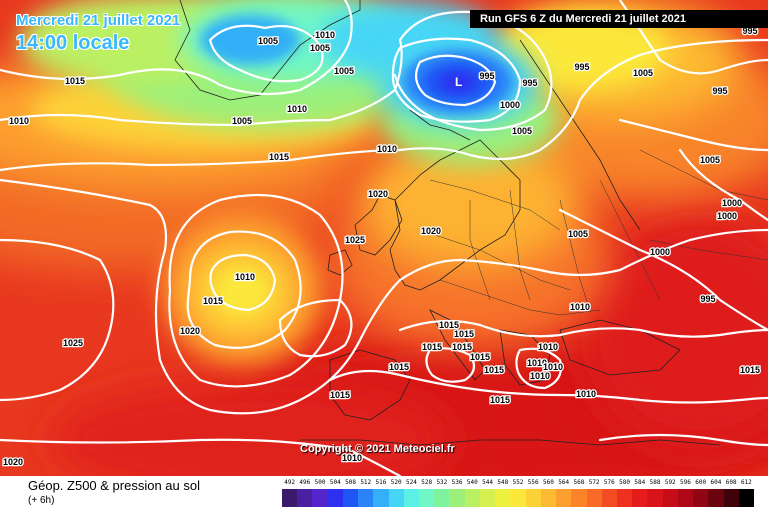  What do you see at coordinates (41, 500) in the screenshot?
I see `forecast-step: (+ 6h)` at bounding box center [41, 500].